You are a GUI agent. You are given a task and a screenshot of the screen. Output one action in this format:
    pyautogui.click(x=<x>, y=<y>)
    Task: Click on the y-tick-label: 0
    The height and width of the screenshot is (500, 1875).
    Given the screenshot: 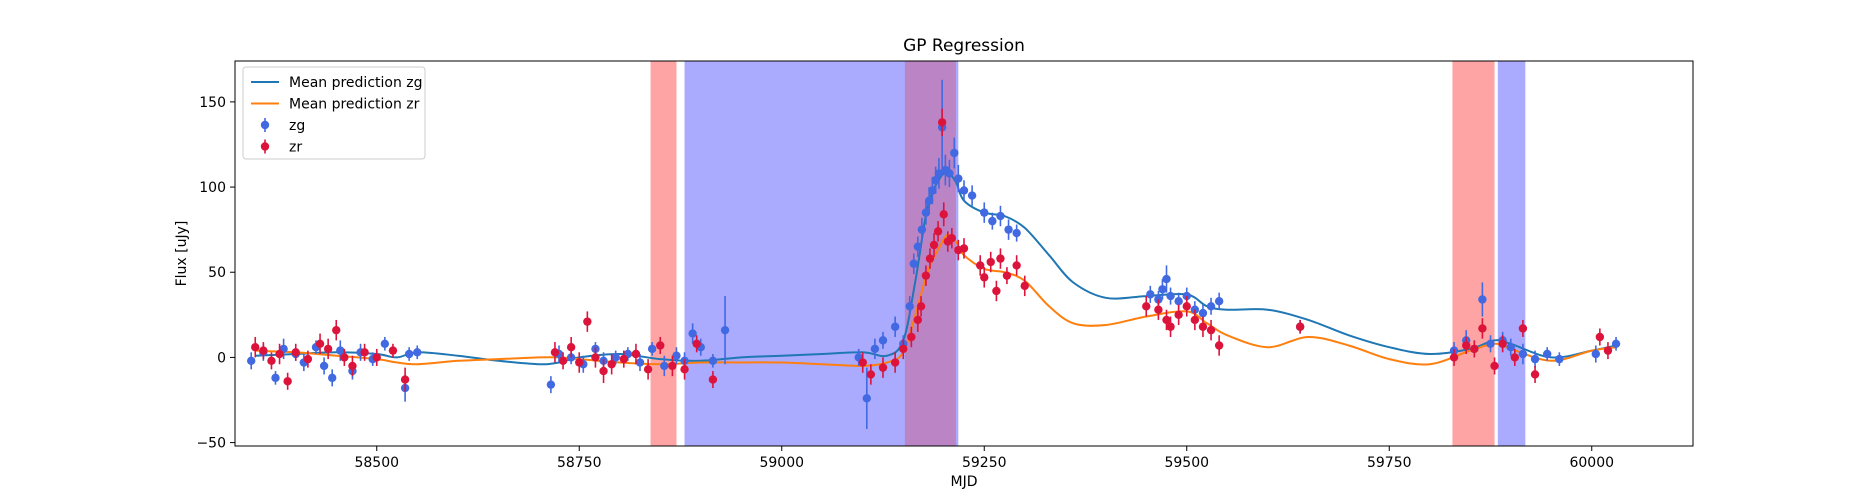 What is the action you would take?
    pyautogui.click(x=221, y=358)
    